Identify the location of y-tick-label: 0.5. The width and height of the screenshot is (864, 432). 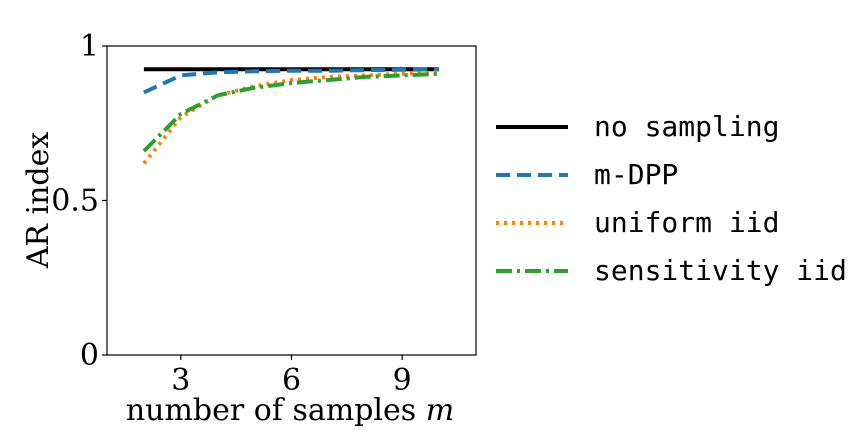
(75, 201).